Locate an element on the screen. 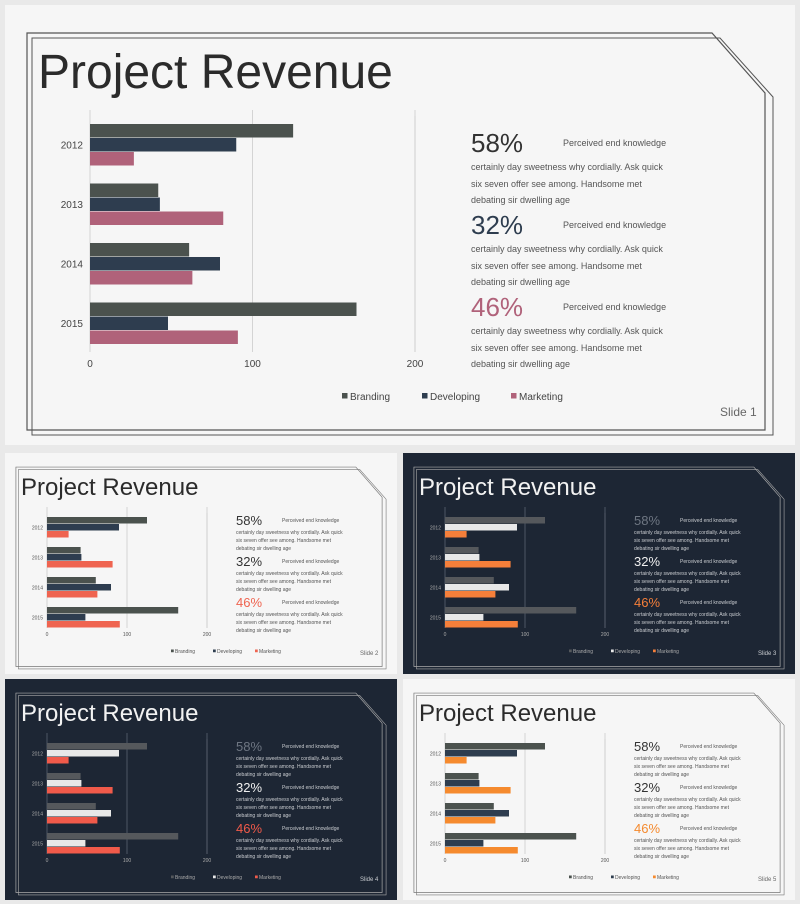 The image size is (800, 904). frame-line is located at coordinates (600, 795).